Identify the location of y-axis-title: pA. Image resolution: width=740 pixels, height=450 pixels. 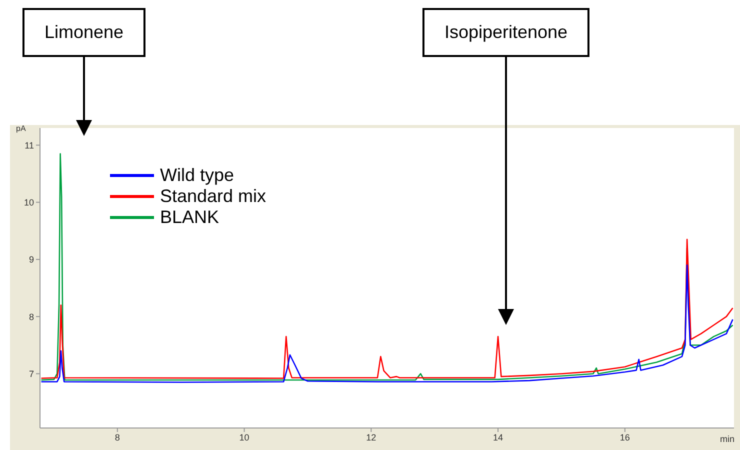
(21, 128).